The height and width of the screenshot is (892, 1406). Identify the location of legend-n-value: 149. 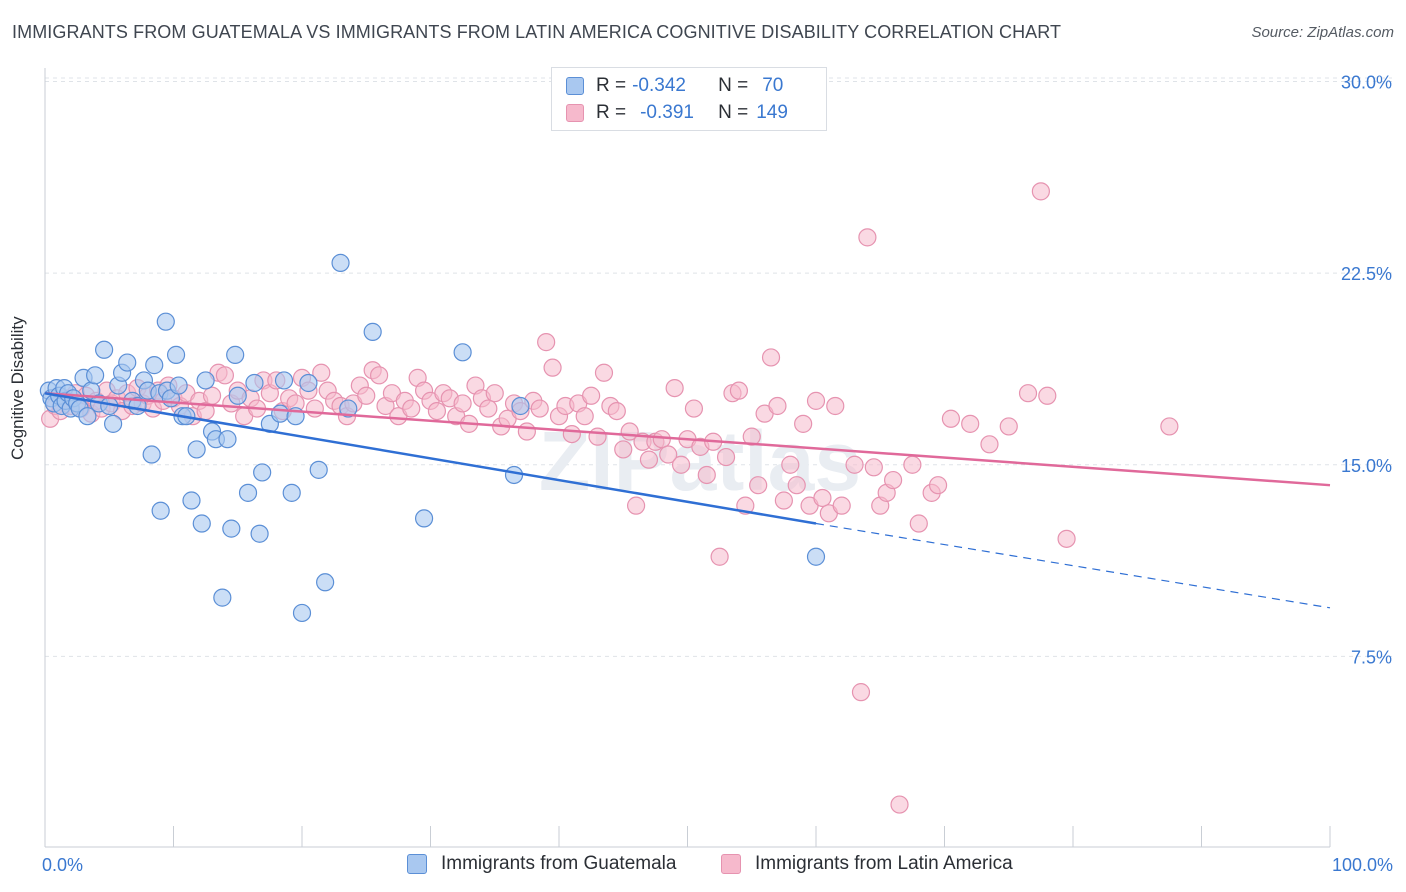
(772, 112).